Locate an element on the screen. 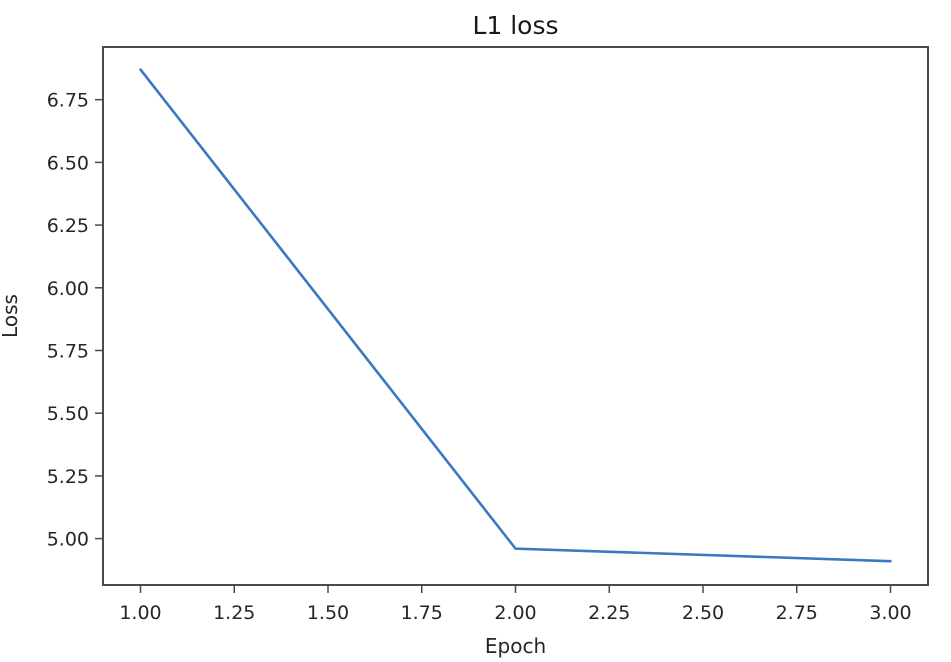 The height and width of the screenshot is (662, 951). x-tick-label: 2.50 is located at coordinates (703, 613).